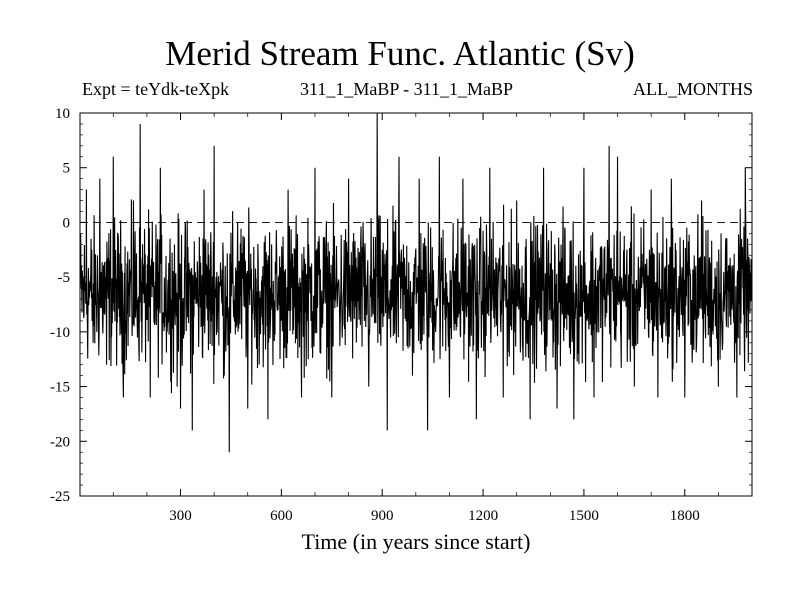 This screenshot has width=800, height=600. Describe the element at coordinates (64, 278) in the screenshot. I see `y-tick-label: -5` at that location.